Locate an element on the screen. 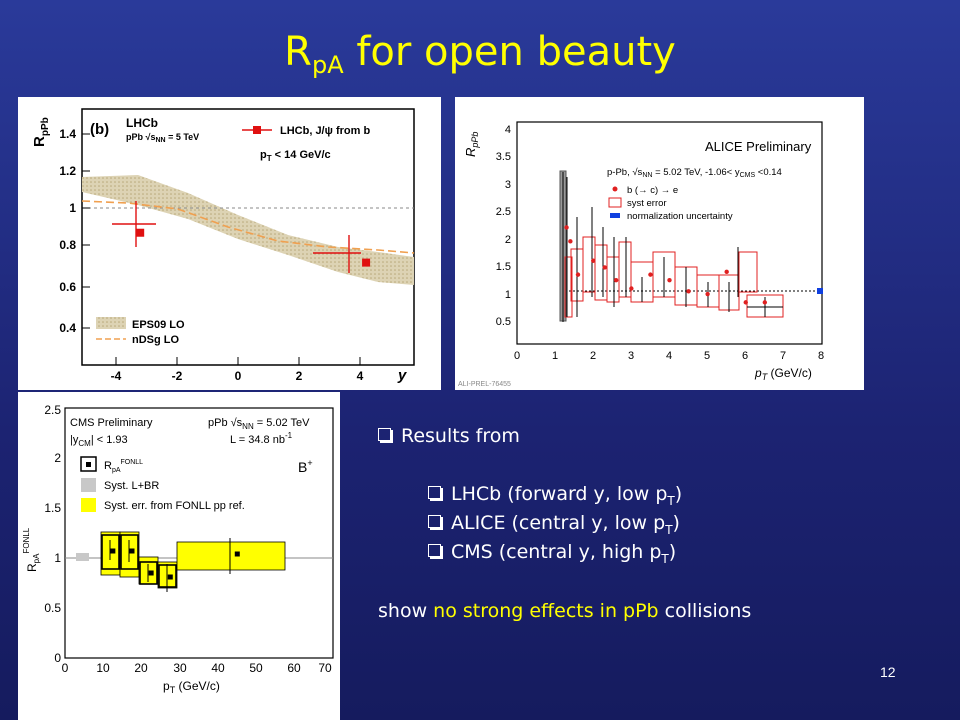  alice-xlabel: pT (GeV/c) is located at coordinates (783, 374).